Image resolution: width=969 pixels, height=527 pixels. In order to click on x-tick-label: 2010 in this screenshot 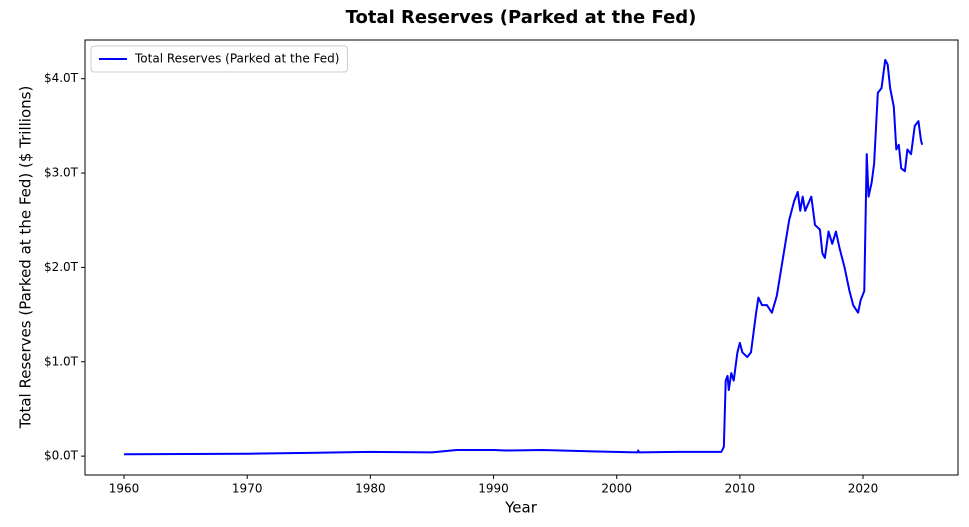, I will do `click(740, 489)`.